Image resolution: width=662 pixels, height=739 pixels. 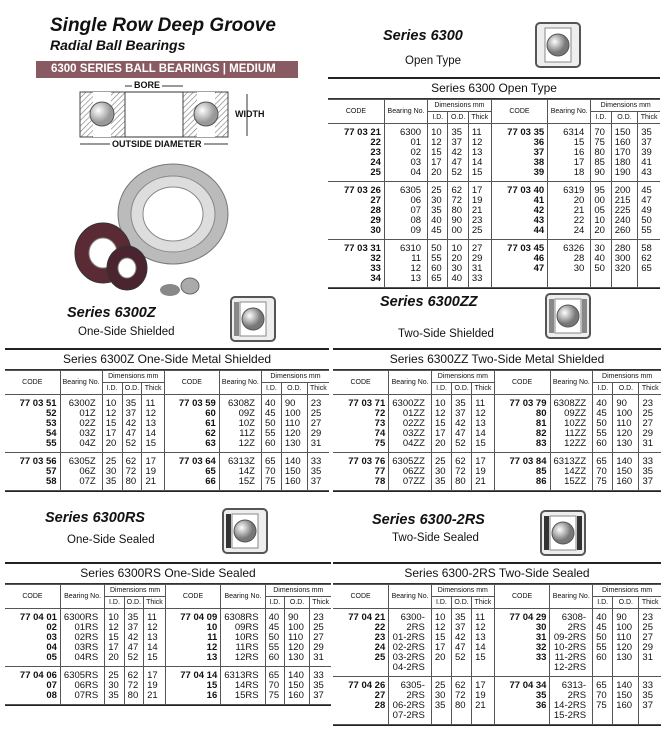 I want to click on cell-value: 47, so click(x=460, y=647).